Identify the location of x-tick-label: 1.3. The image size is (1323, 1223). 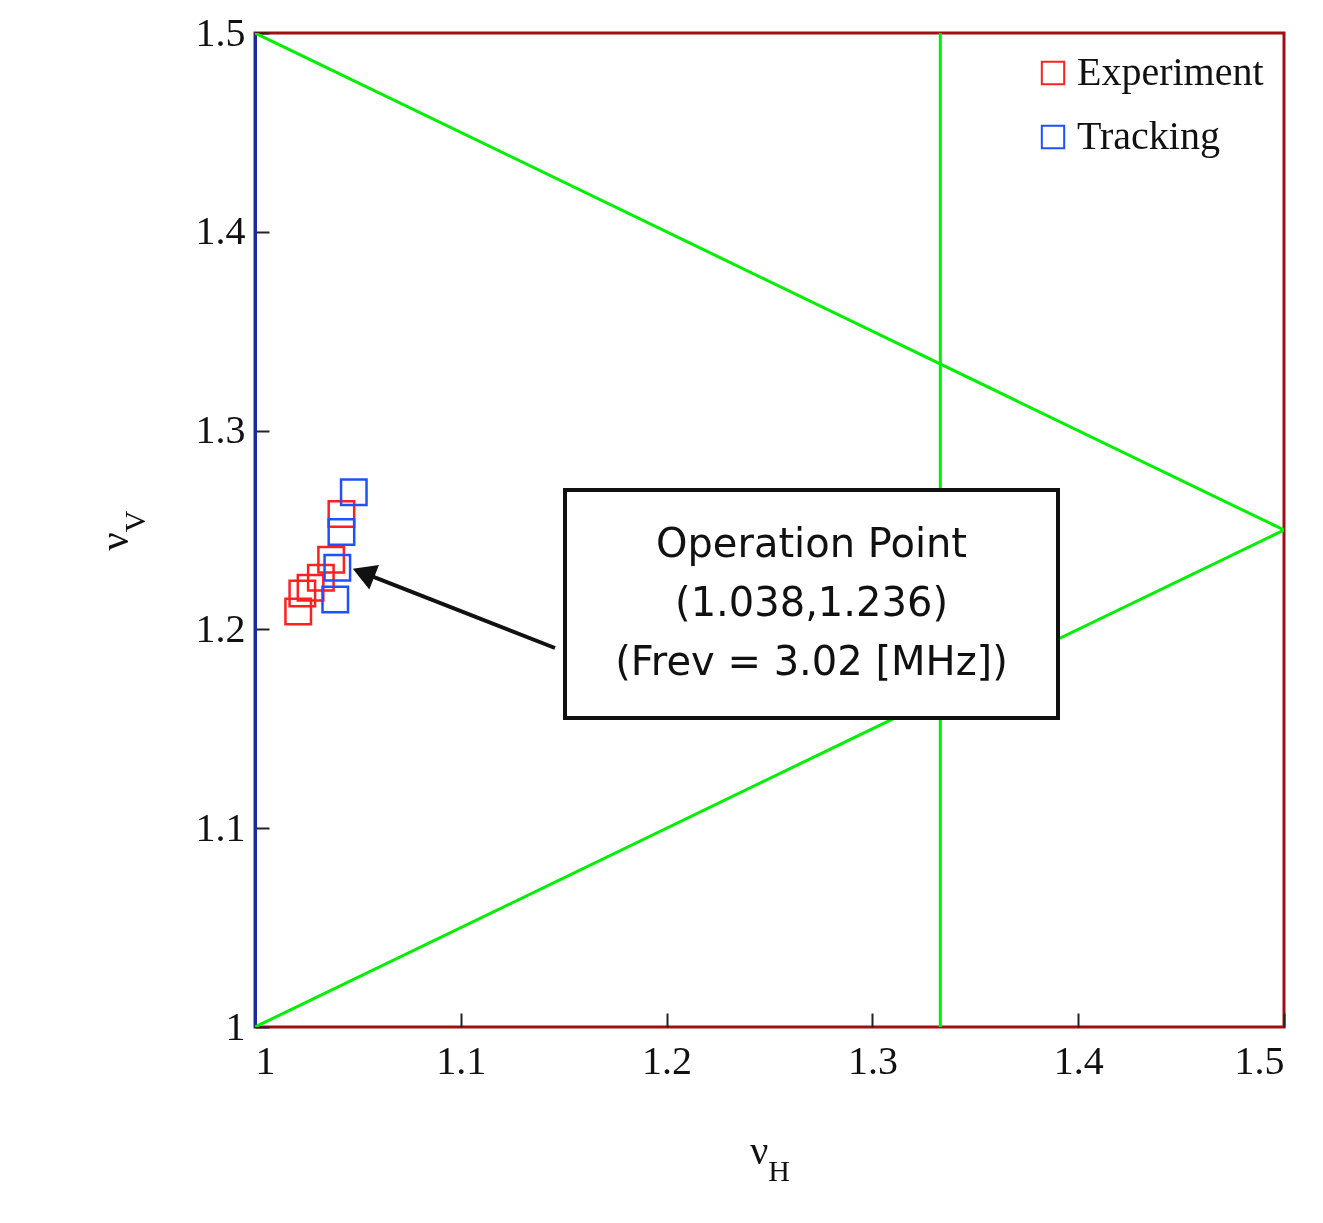
(872, 1060).